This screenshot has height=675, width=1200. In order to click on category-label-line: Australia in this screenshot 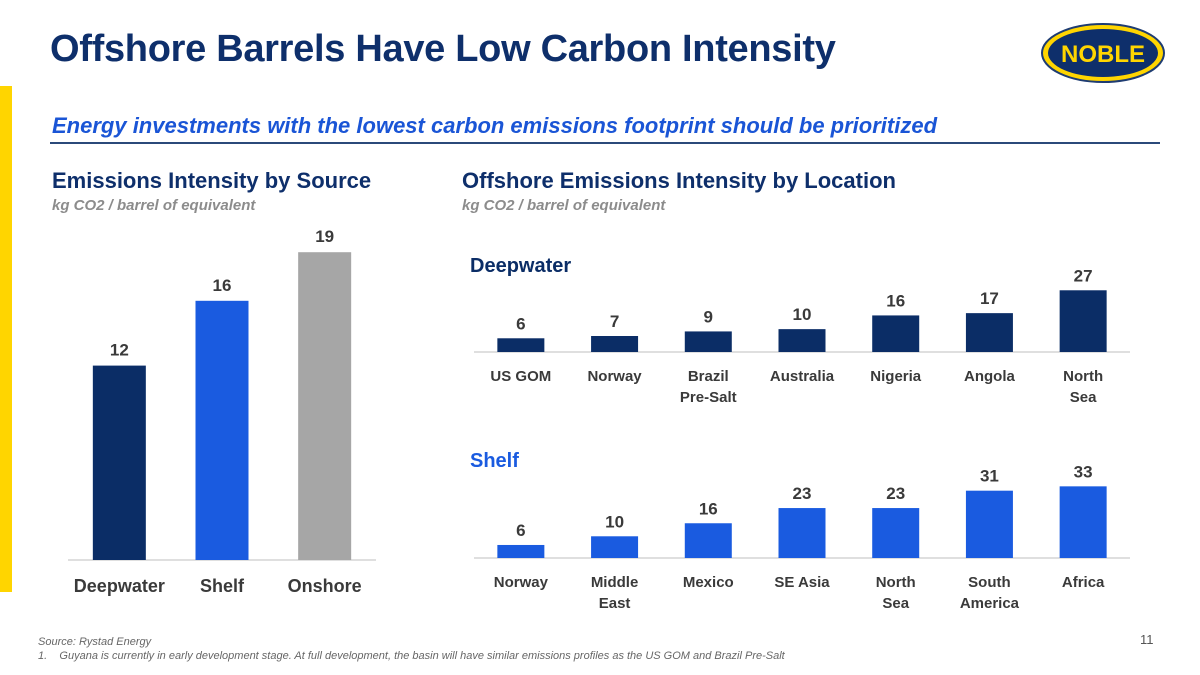, I will do `click(802, 376)`.